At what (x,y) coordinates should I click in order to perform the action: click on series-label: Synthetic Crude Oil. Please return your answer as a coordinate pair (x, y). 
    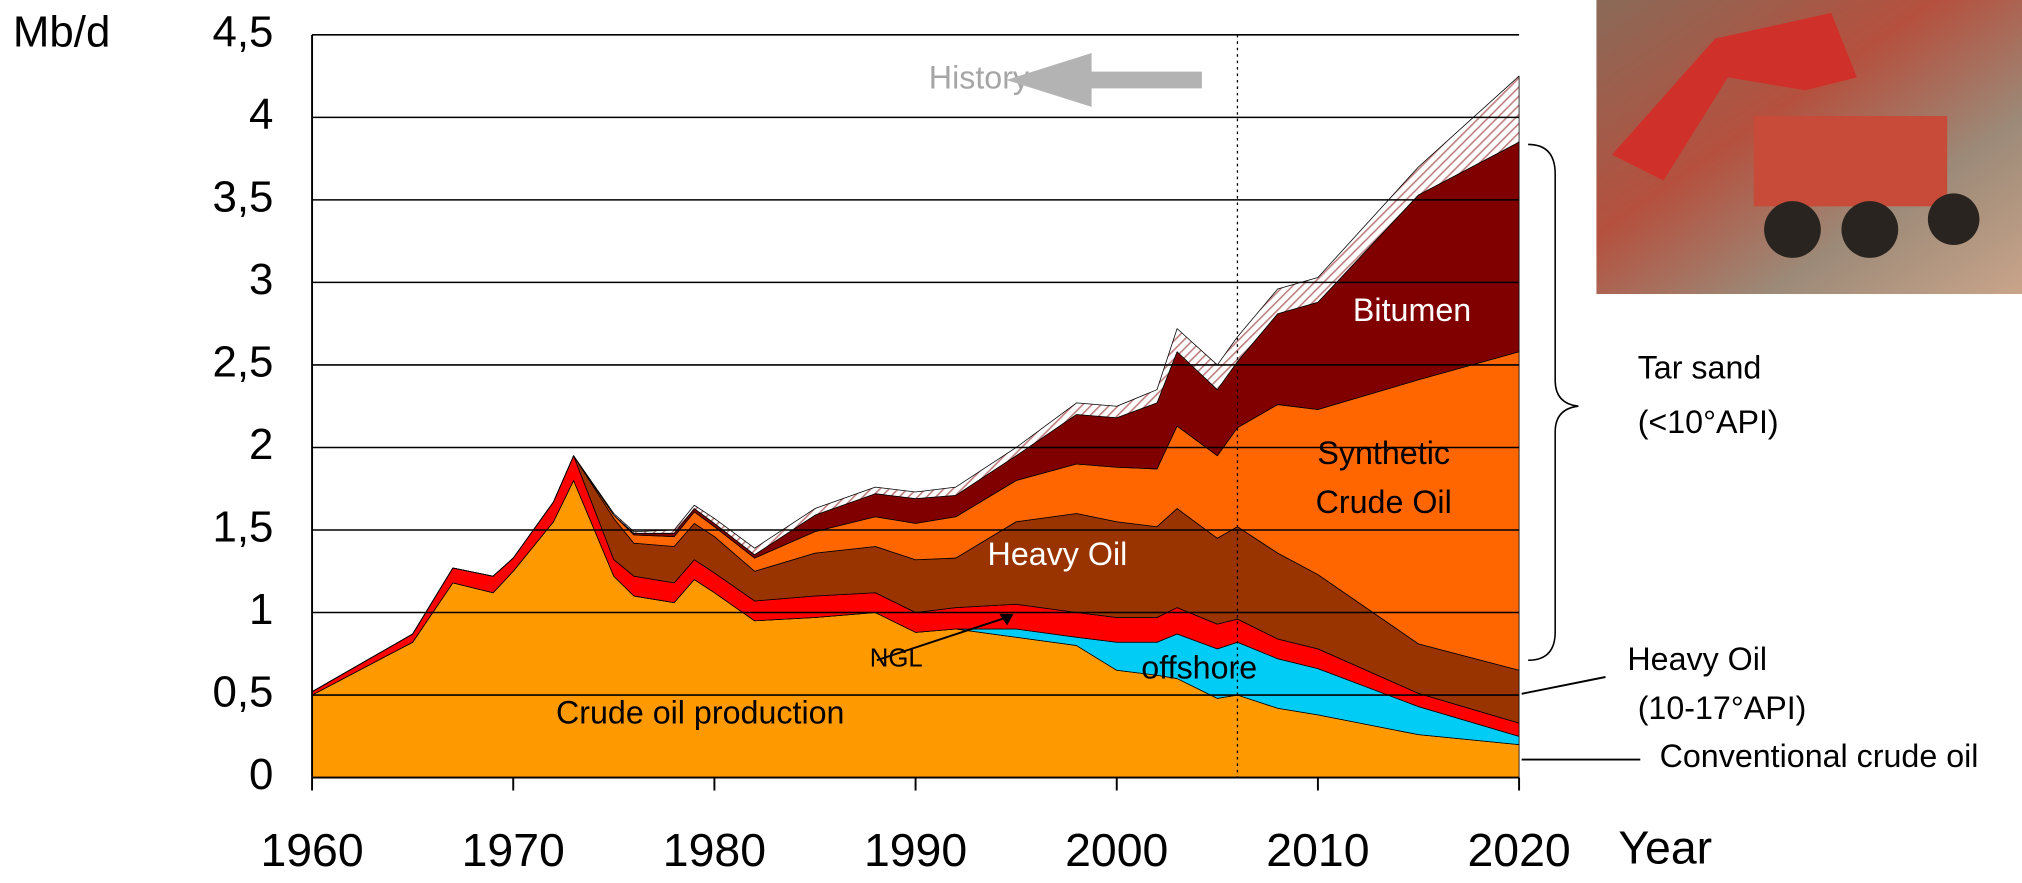
    Looking at the image, I should click on (1383, 478).